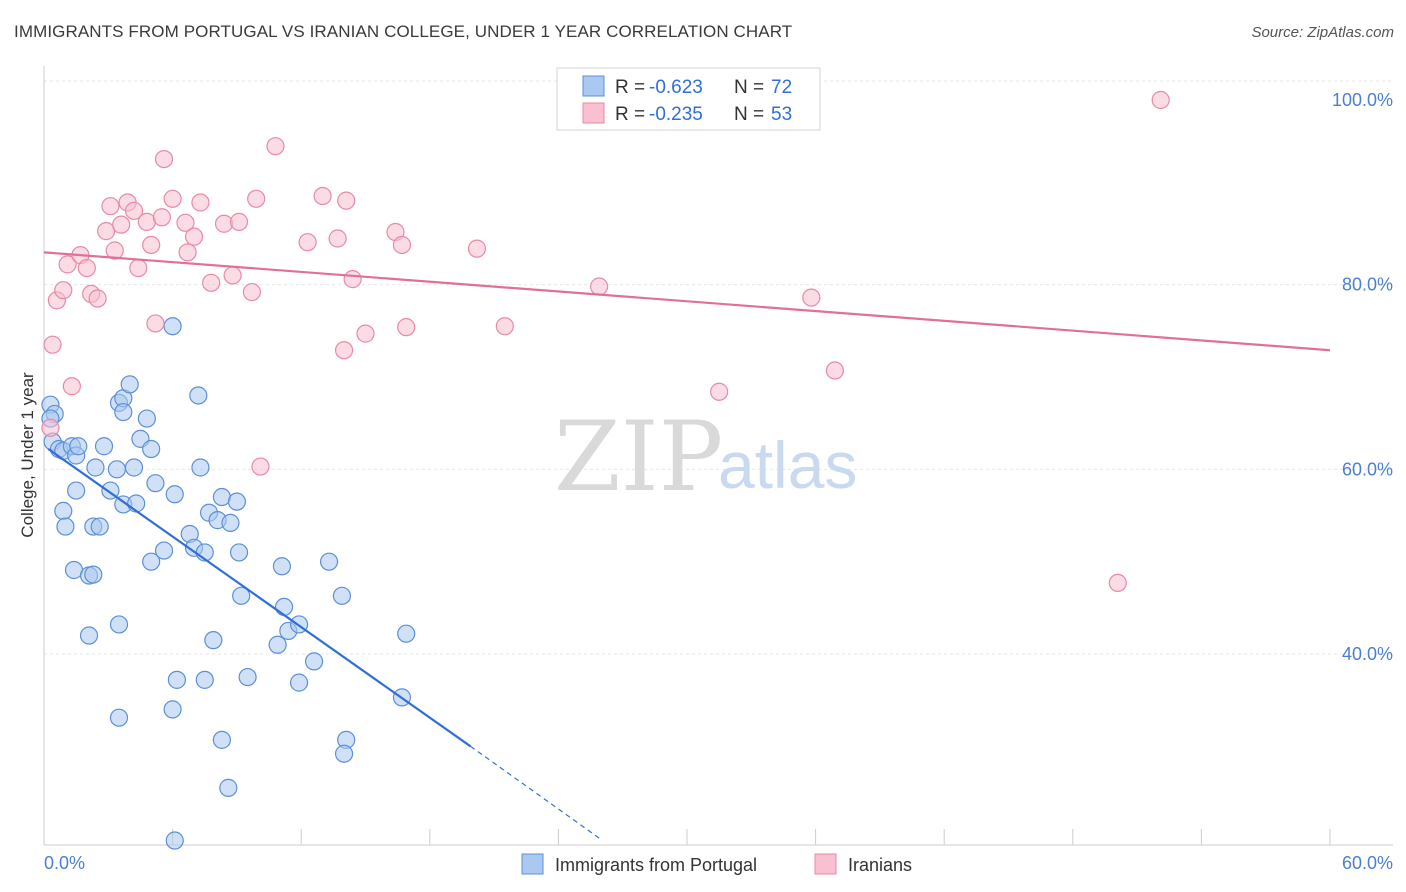  What do you see at coordinates (687, 837) in the screenshot?
I see `x-ticks` at bounding box center [687, 837].